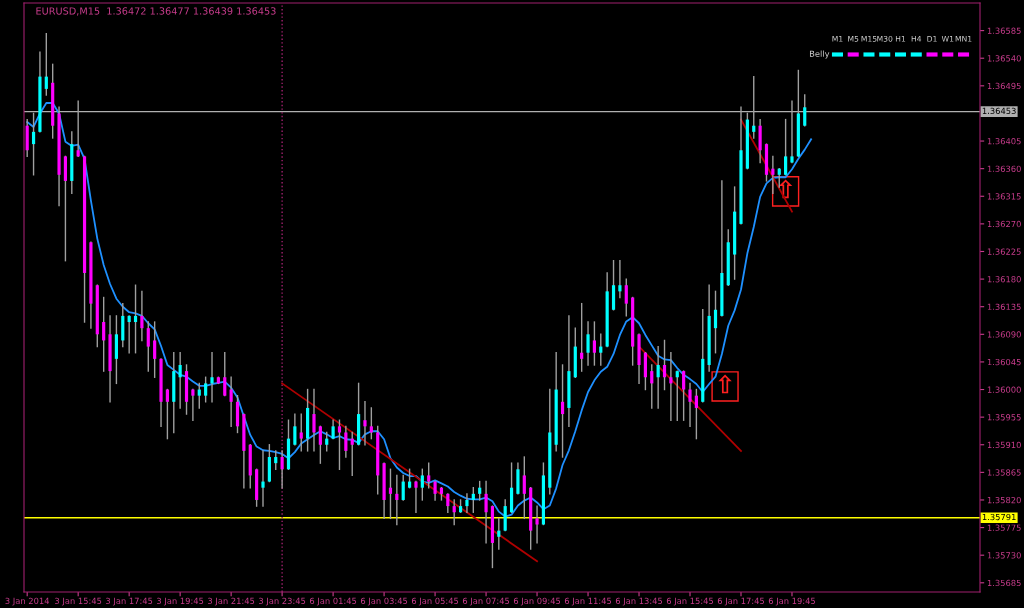 Image resolution: width=1024 pixels, height=608 pixels. I want to click on y-tick-label: 1.35730, so click(1004, 555).